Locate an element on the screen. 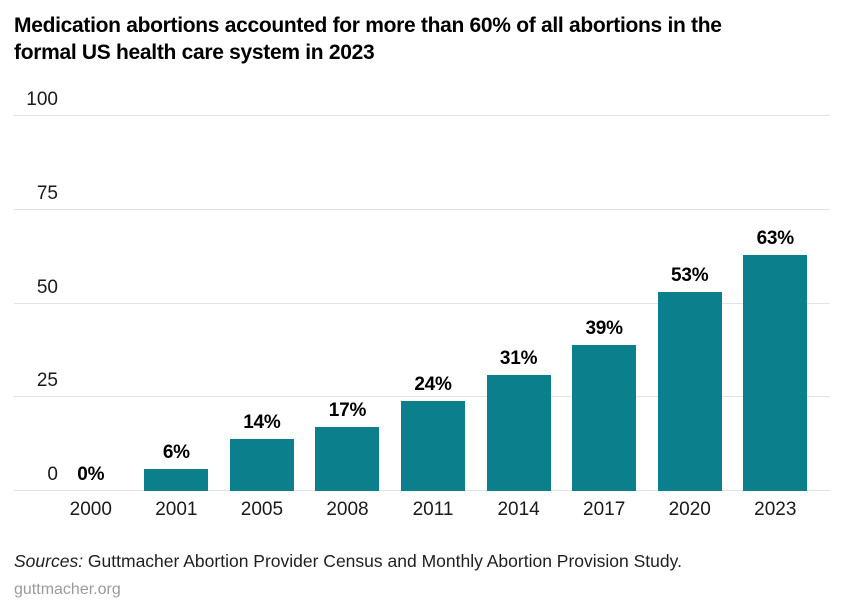 The image size is (844, 610). bar-column-2020: 53% is located at coordinates (690, 283).